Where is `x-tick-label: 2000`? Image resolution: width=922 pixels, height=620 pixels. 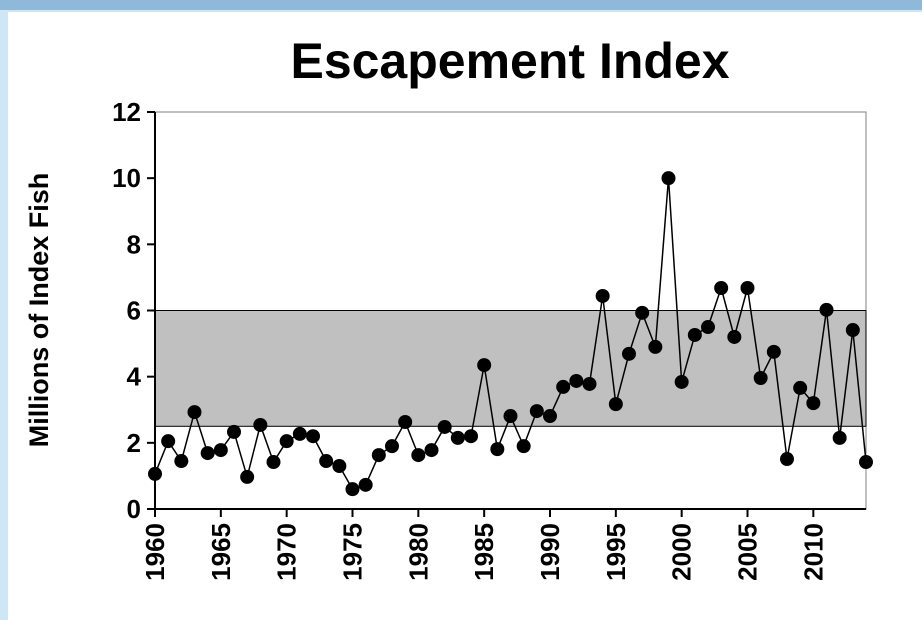
x-tick-label: 2000 is located at coordinates (682, 552).